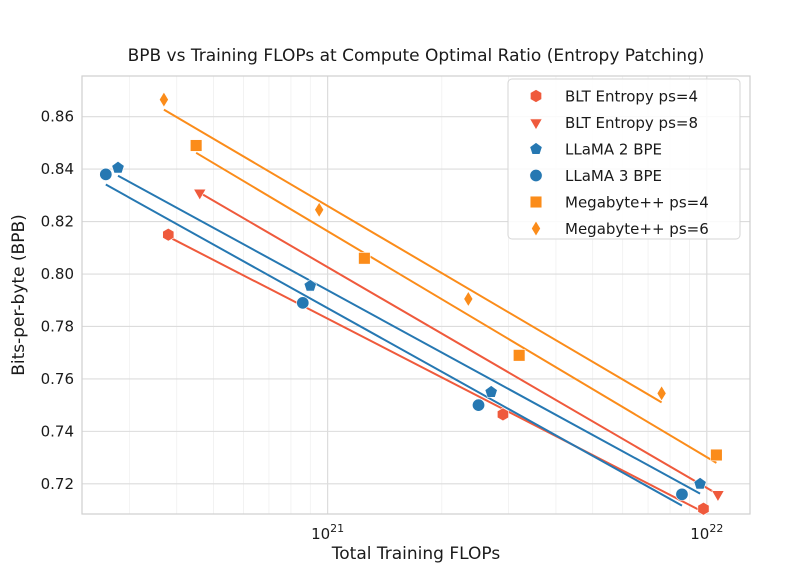 The height and width of the screenshot is (580, 800). What do you see at coordinates (637, 203) in the screenshot?
I see `legend-label-megabyte-ps-4: Megabyte++ ps=4` at bounding box center [637, 203].